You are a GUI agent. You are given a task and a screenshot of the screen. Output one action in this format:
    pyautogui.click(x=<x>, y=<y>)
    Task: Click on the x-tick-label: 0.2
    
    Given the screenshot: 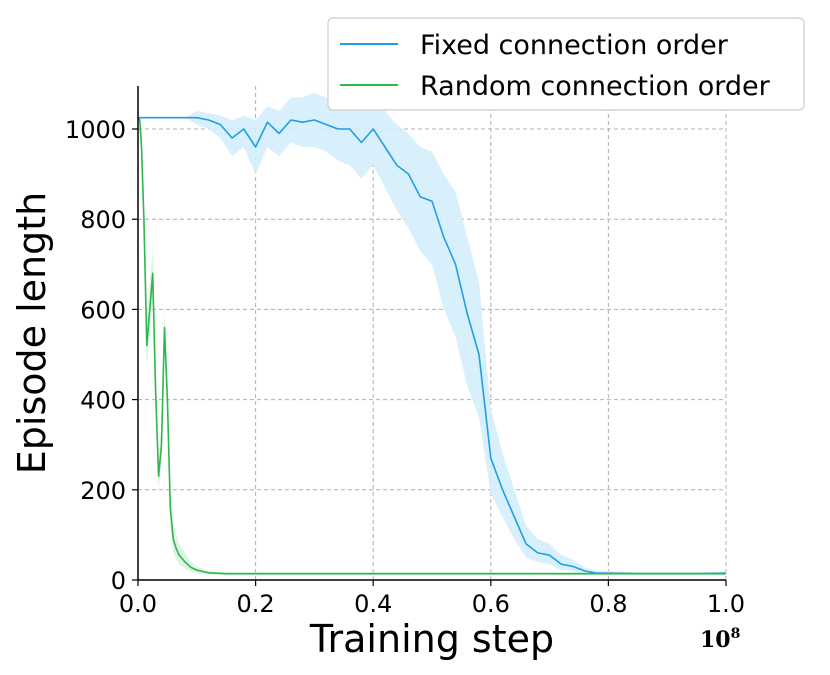 What is the action you would take?
    pyautogui.click(x=256, y=604)
    